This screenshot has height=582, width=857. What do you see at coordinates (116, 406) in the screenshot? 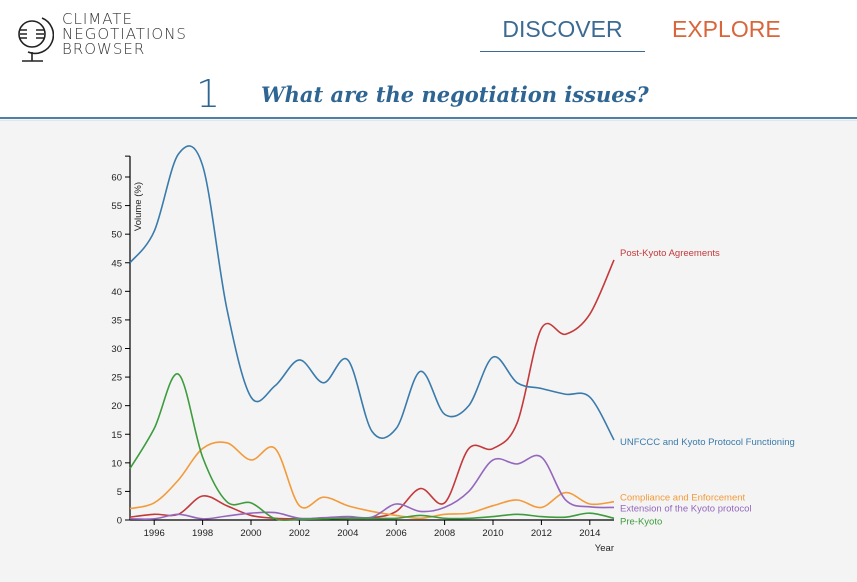
I see `y-tick-label: 20` at bounding box center [116, 406].